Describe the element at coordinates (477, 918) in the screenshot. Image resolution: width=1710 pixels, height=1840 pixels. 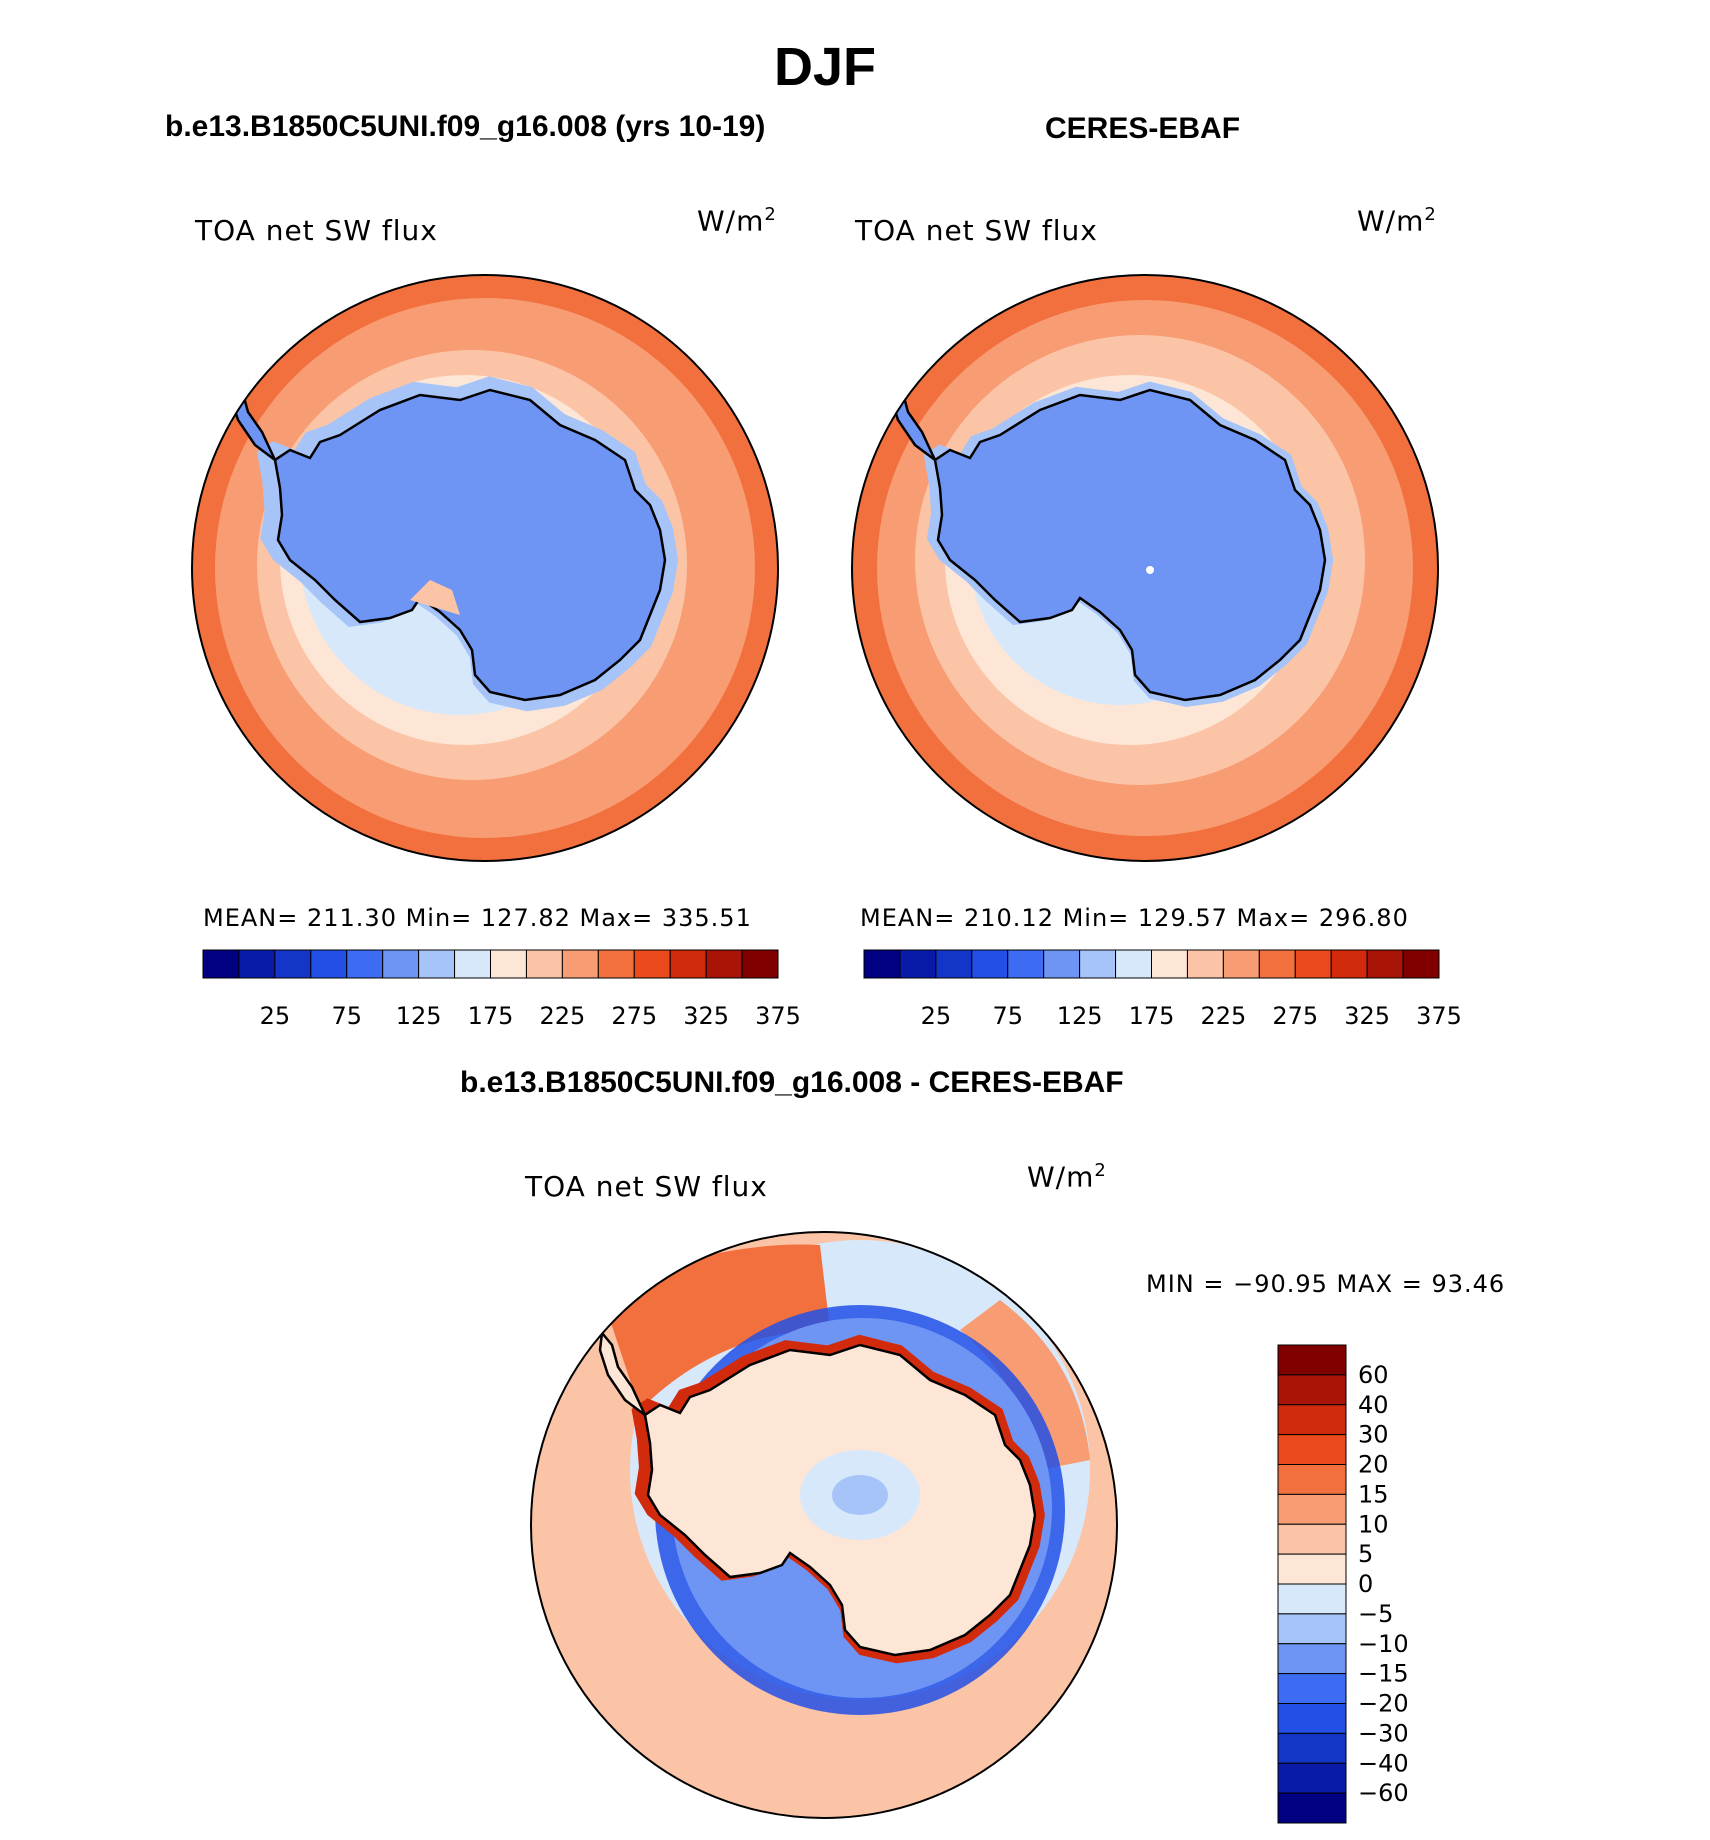
I see `panel-left-stats: MEAN= 211.30 Min= 127.82 Max= 335.51` at that location.